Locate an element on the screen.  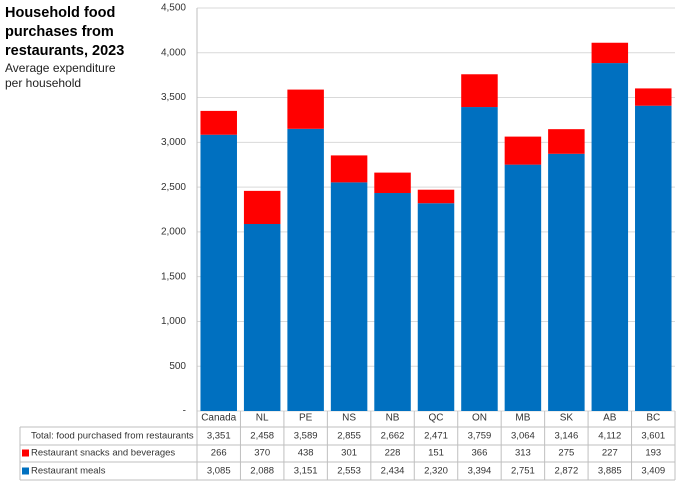
table-value: 366 is located at coordinates (480, 453).